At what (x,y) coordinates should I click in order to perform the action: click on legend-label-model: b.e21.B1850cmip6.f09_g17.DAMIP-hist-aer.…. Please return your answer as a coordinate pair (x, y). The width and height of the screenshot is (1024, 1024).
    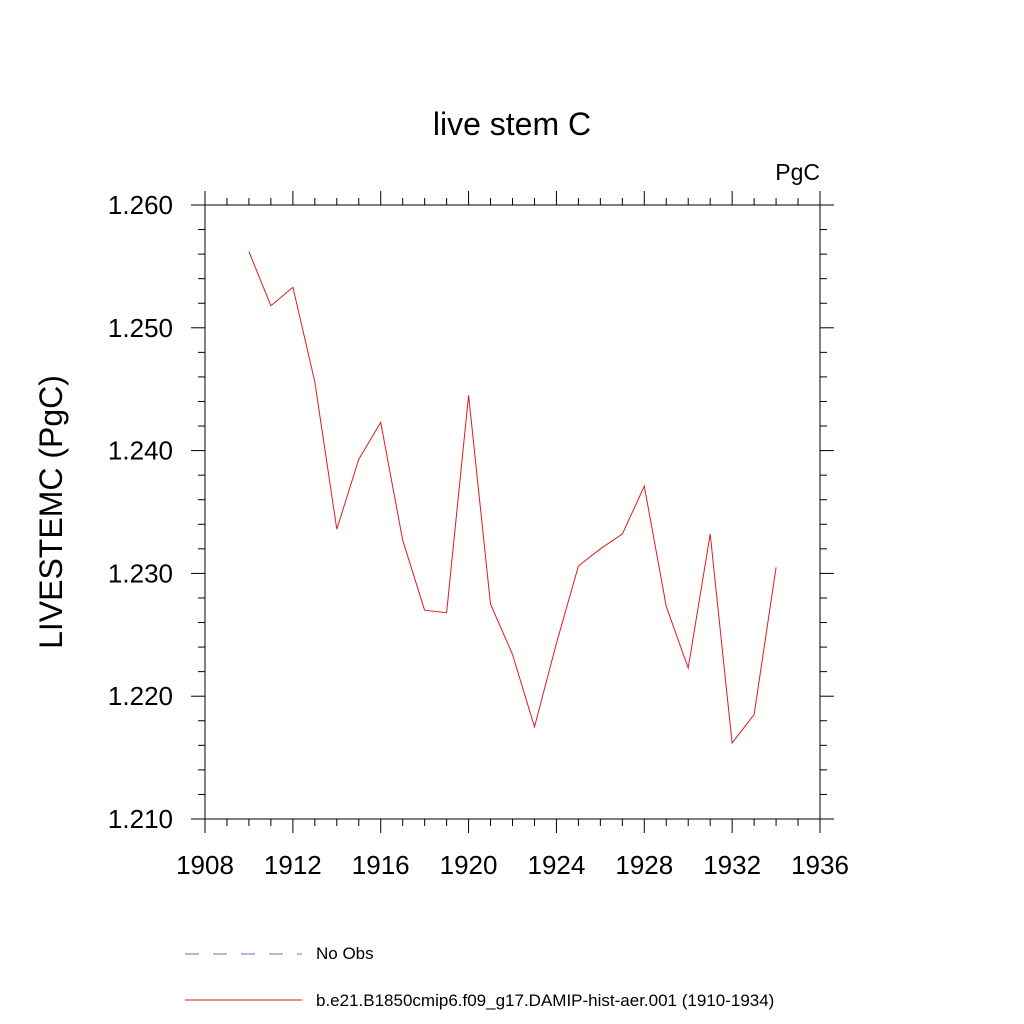
    Looking at the image, I should click on (545, 1000).